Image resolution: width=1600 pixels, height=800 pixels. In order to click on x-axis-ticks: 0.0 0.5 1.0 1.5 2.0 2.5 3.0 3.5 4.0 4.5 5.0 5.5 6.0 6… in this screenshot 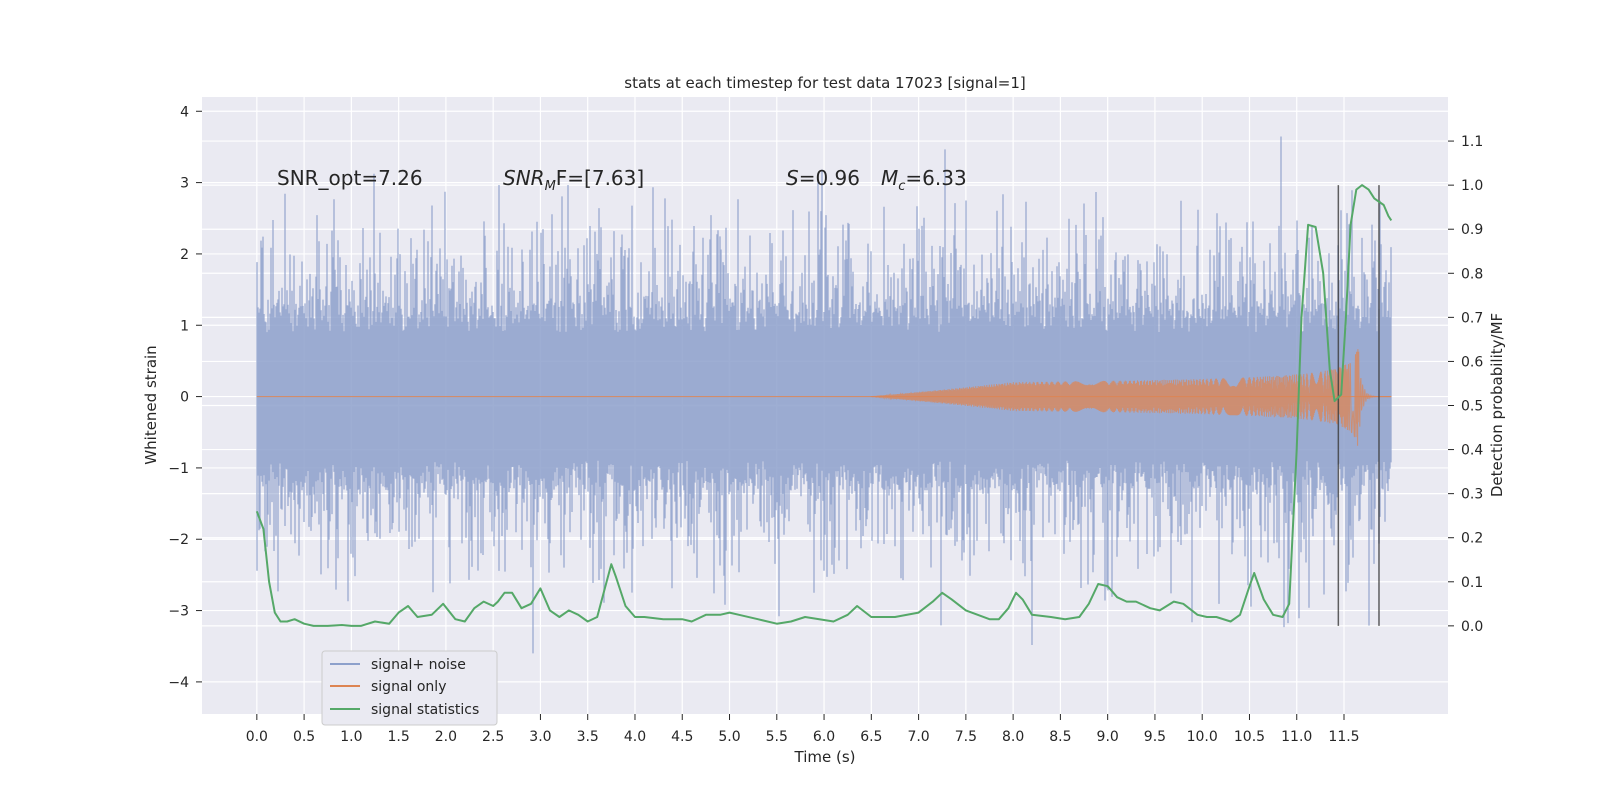, I will do `click(803, 729)`.